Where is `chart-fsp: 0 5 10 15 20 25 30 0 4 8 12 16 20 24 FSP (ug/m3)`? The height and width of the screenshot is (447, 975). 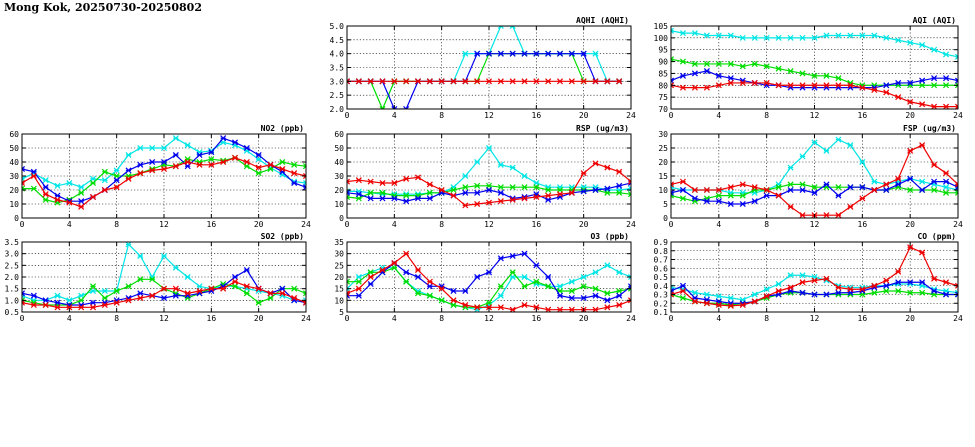 chart-fsp: 0 5 10 15 20 25 30 0 4 8 12 16 20 24 FSP (ug/m3) is located at coordinates (810, 176).